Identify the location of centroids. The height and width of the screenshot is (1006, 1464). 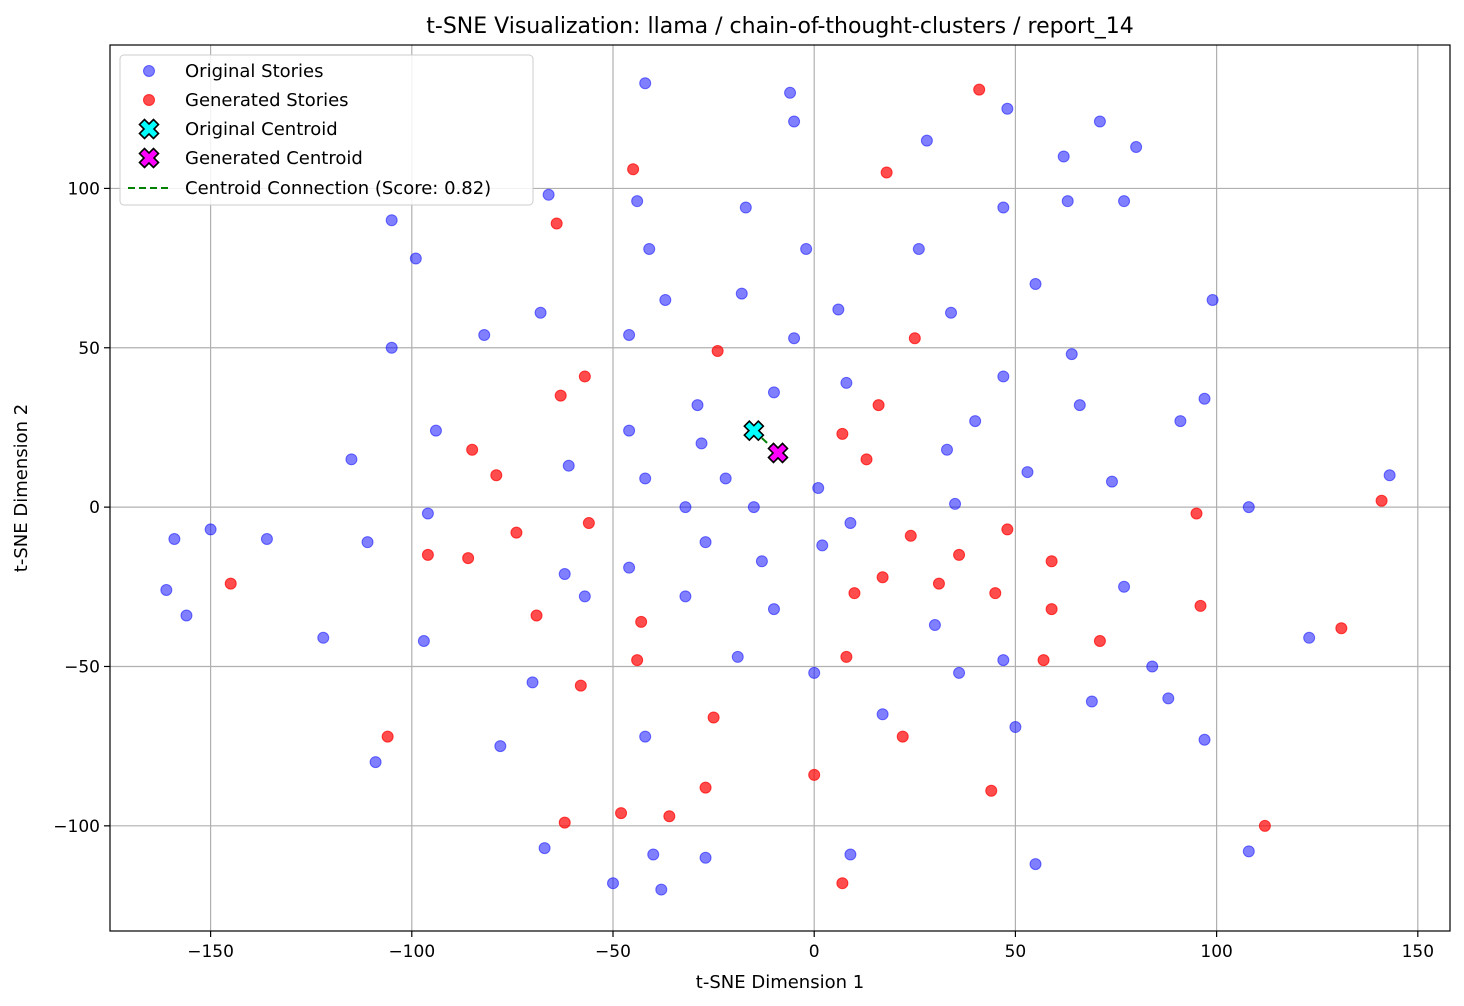
(766, 442).